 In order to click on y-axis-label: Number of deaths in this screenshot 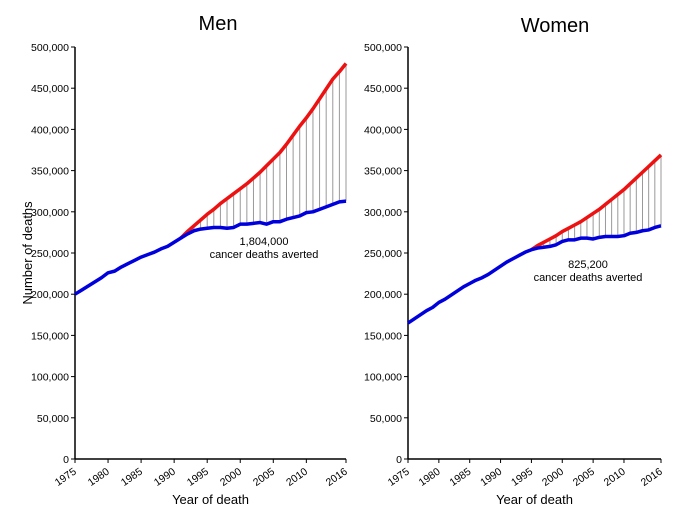, I will do `click(27, 253)`.